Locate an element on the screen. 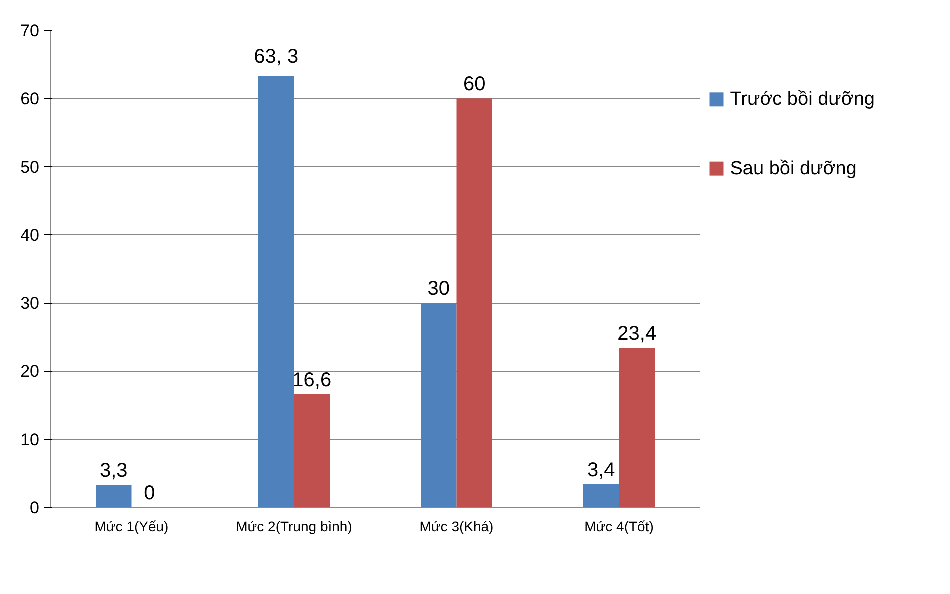 This screenshot has width=950, height=594. y-tick-label: 50 is located at coordinates (30, 167).